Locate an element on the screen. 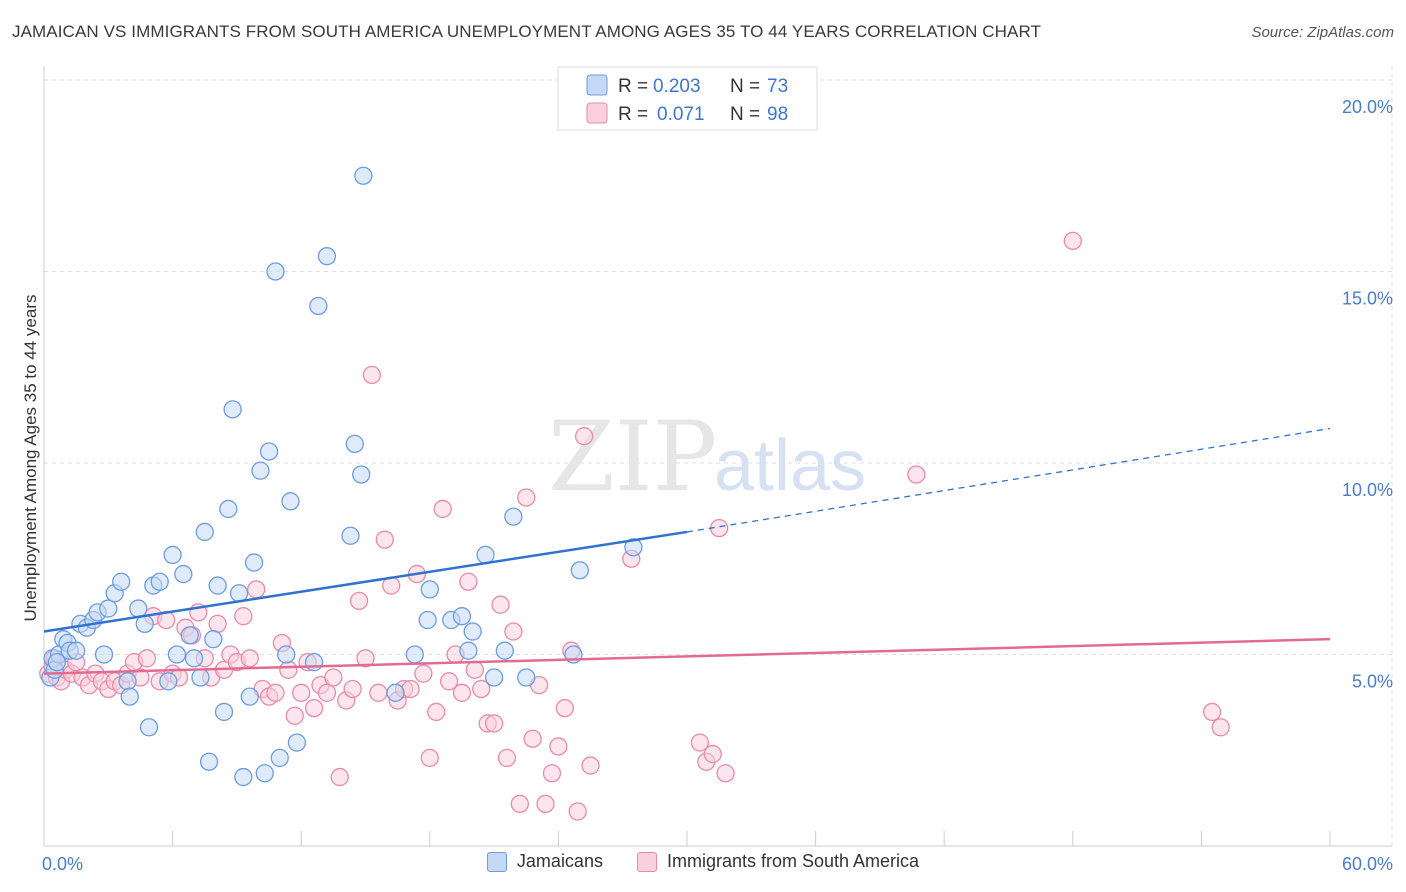  legend-r-label-1: R = is located at coordinates (635, 86).